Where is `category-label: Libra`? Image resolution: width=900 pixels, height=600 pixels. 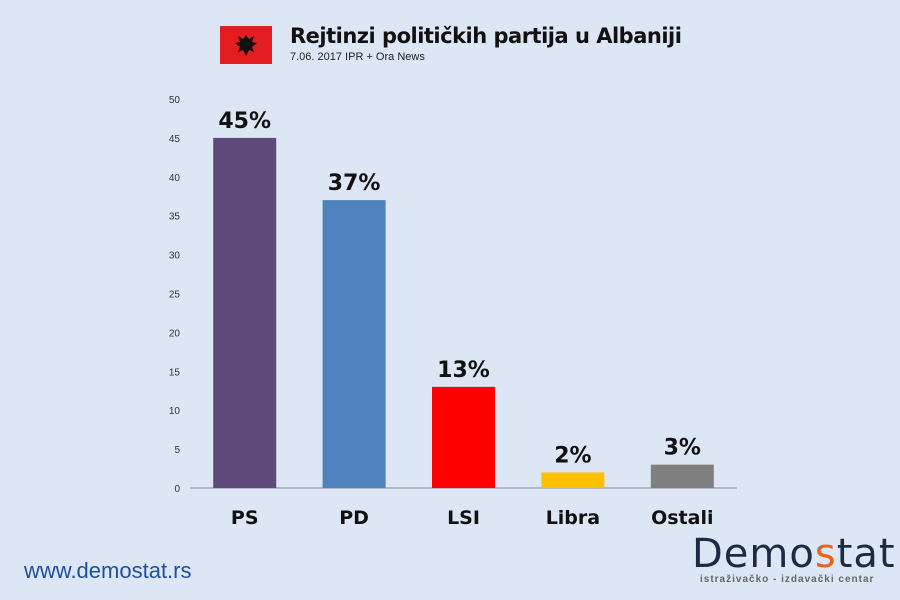 category-label: Libra is located at coordinates (573, 518).